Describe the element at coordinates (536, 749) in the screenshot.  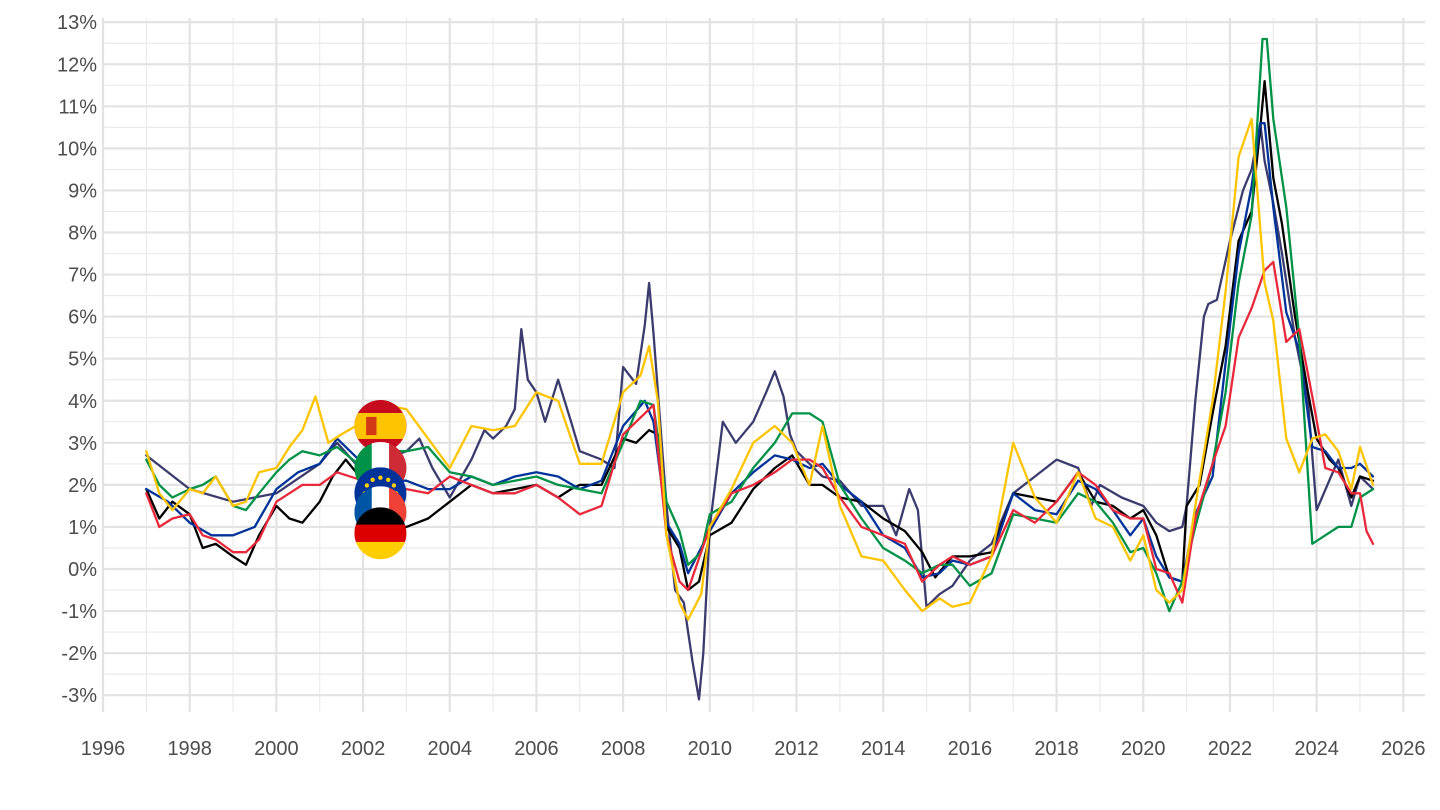
I see `x-tick-label: 2006` at that location.